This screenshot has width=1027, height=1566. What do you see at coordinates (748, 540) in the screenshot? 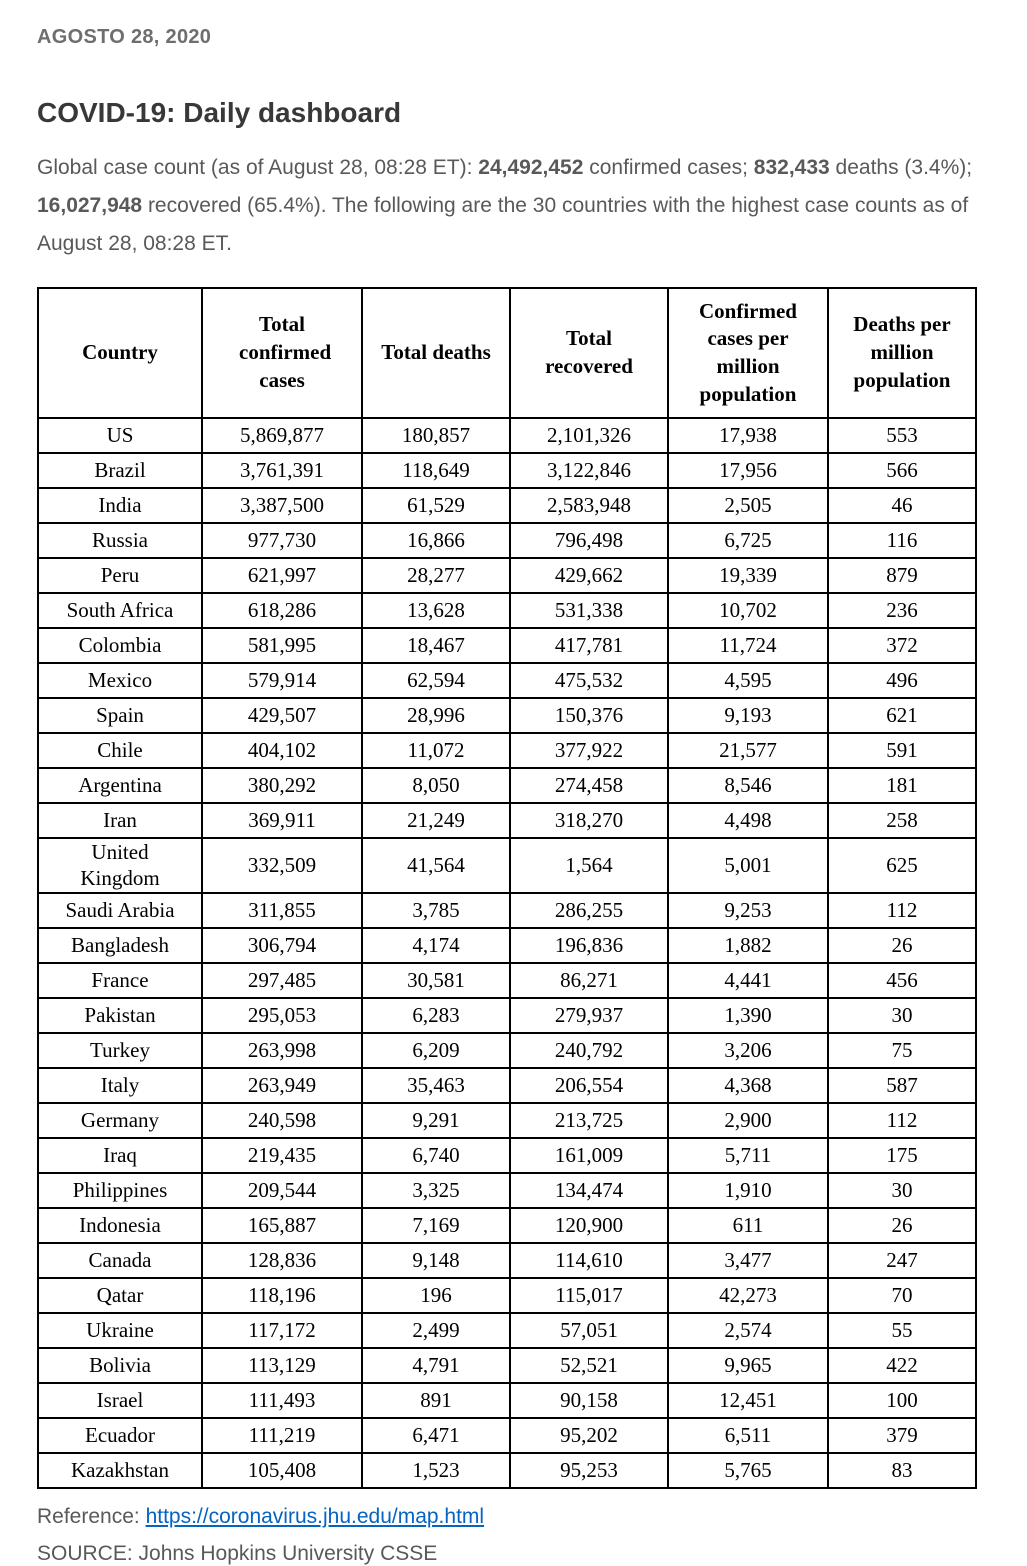
I see `value-cell: 6,725` at bounding box center [748, 540].